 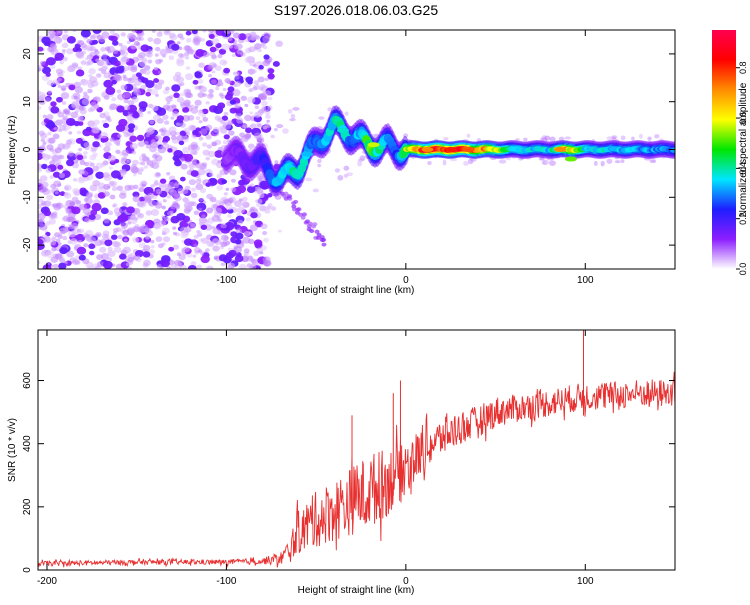 What do you see at coordinates (27, 570) in the screenshot?
I see `snr-y-tick-label: 0` at bounding box center [27, 570].